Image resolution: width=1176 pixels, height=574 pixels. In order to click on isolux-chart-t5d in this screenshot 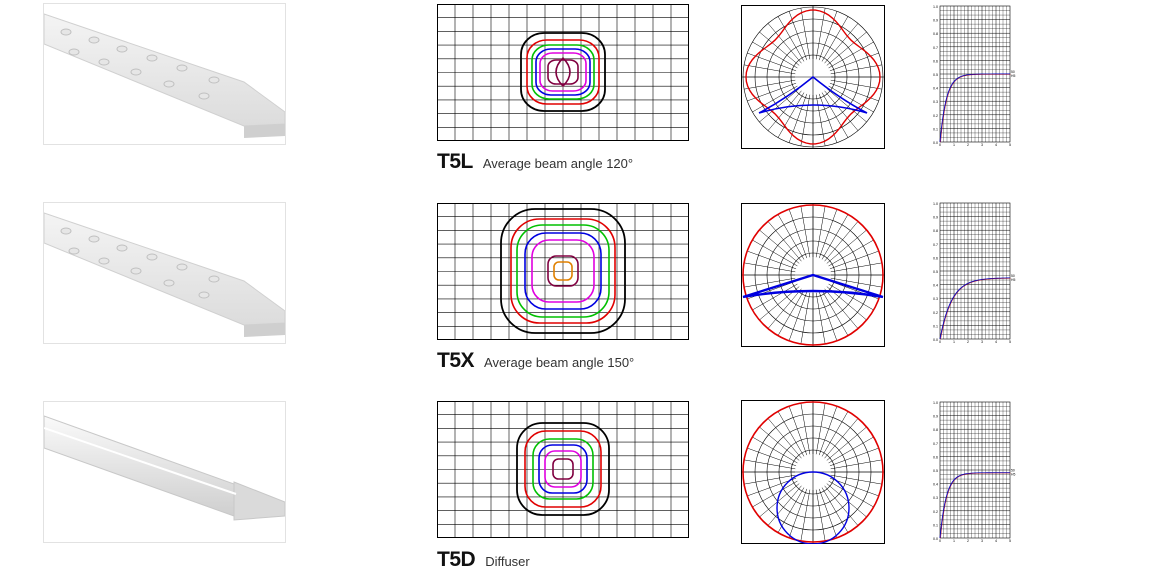, I will do `click(563, 472)`.